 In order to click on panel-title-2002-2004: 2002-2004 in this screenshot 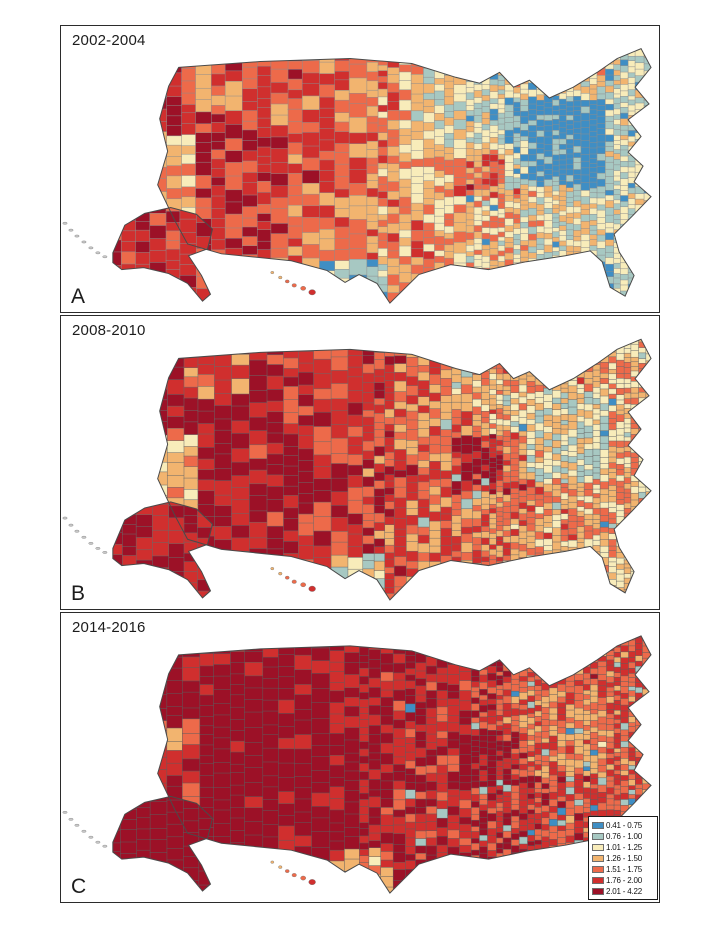, I will do `click(109, 40)`.